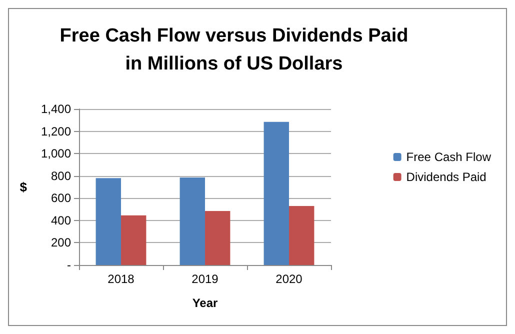 The width and height of the screenshot is (515, 334). Describe the element at coordinates (289, 279) in the screenshot. I see `x-tick-label: 2020` at that location.